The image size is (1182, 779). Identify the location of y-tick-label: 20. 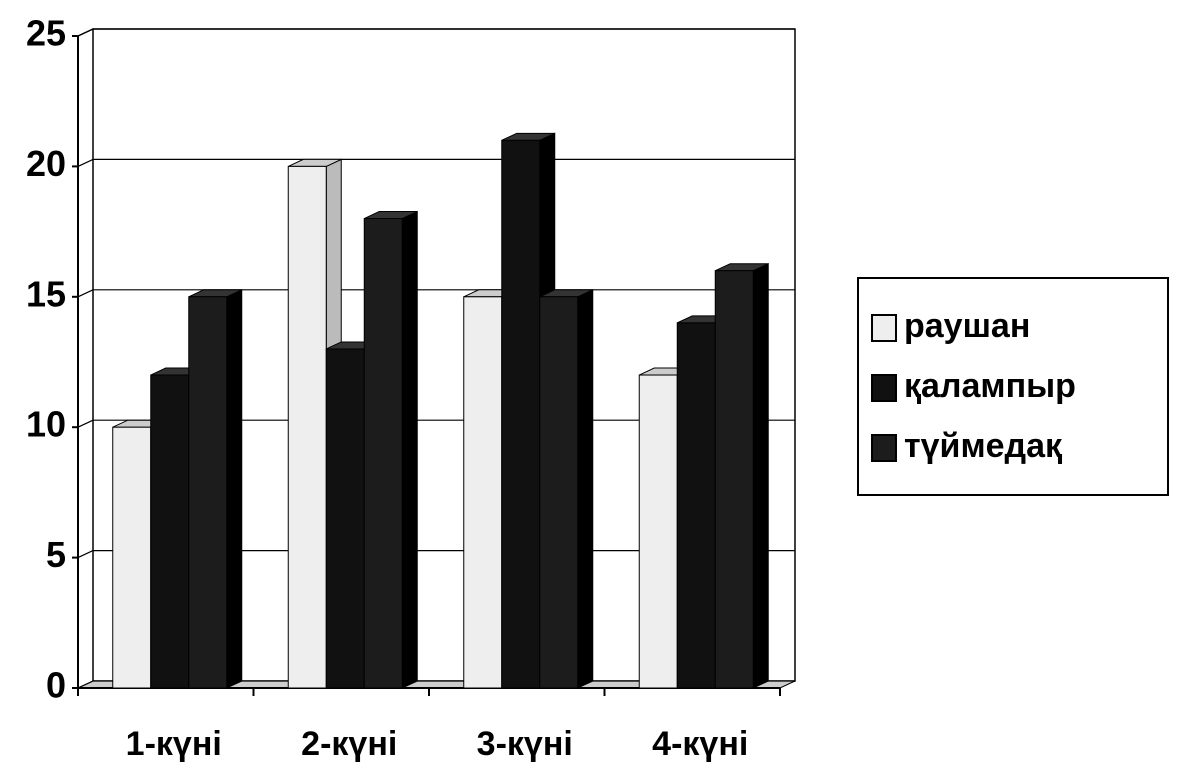
(46, 163).